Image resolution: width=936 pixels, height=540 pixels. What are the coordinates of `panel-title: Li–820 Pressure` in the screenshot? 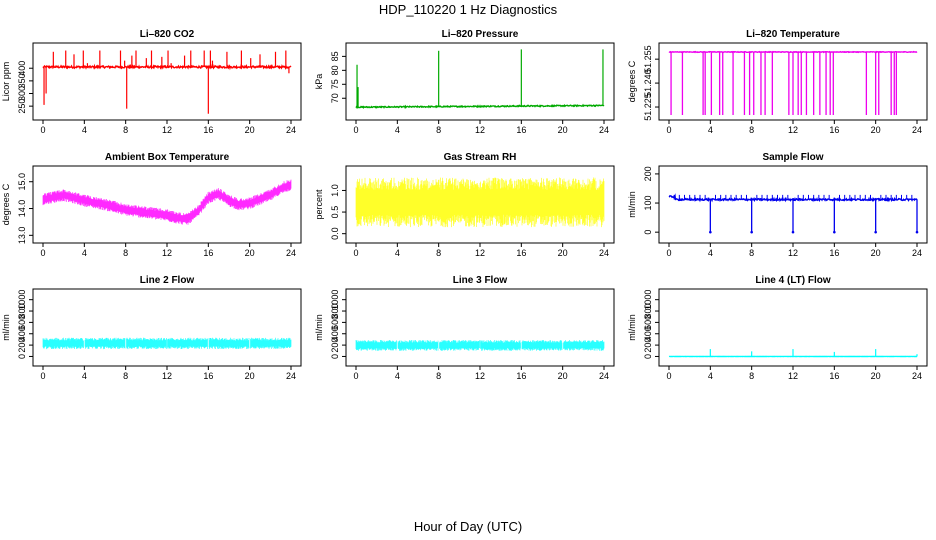 It's located at (480, 34).